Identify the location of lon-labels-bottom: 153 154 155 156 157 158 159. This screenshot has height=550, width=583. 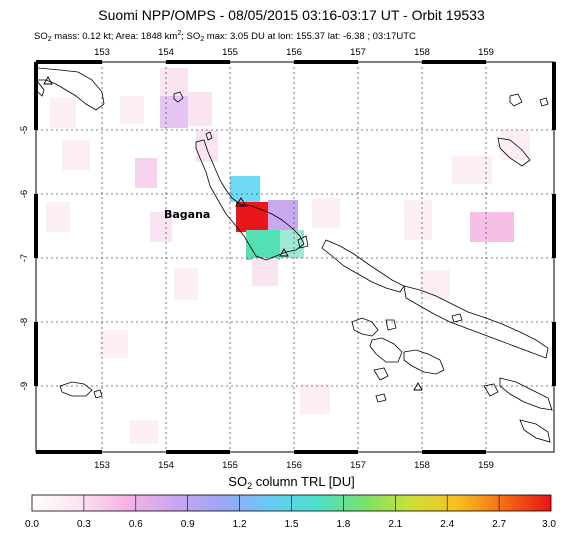
(294, 465).